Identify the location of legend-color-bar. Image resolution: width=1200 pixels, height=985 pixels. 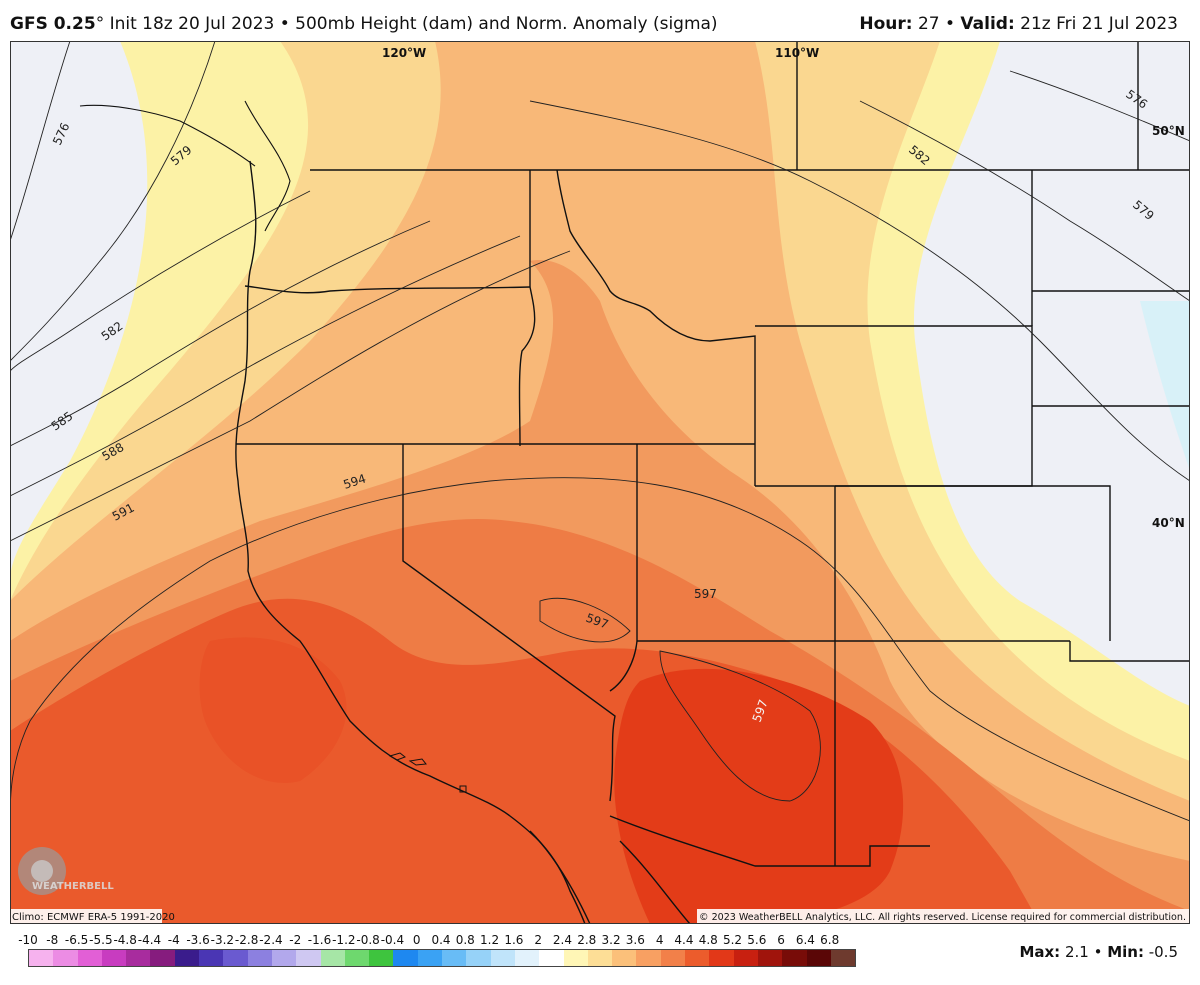
(442, 958).